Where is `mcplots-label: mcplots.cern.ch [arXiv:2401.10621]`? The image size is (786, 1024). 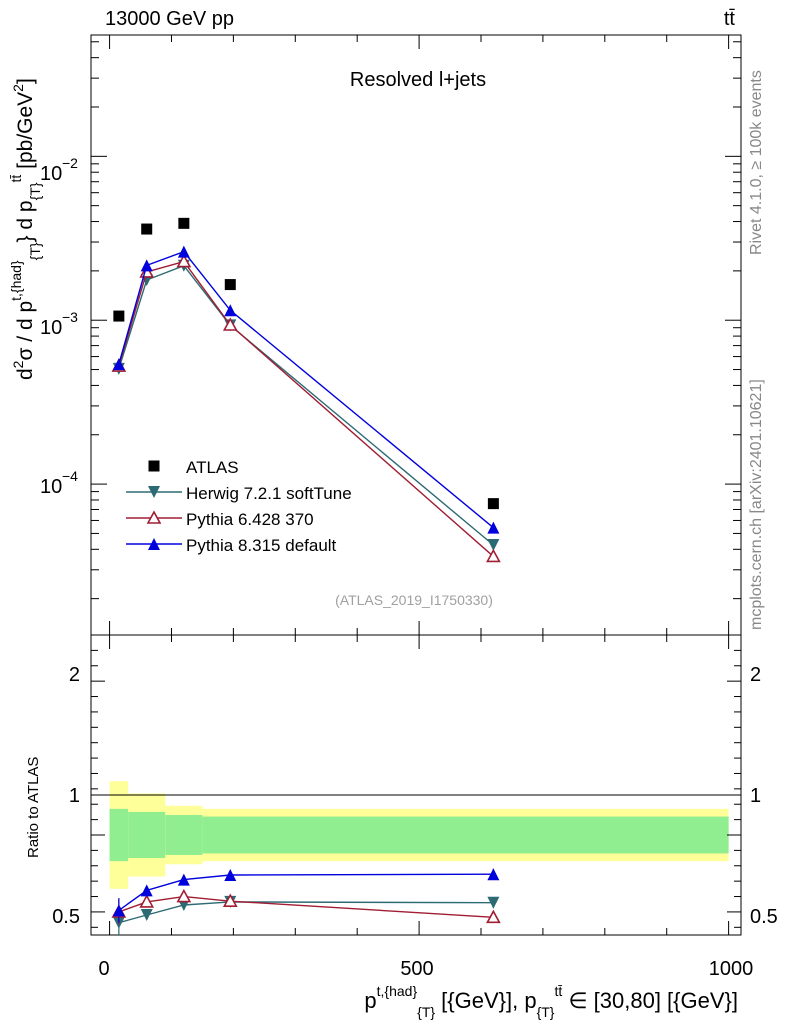 mcplots-label: mcplots.cern.ch [arXiv:2401.10621] is located at coordinates (756, 504).